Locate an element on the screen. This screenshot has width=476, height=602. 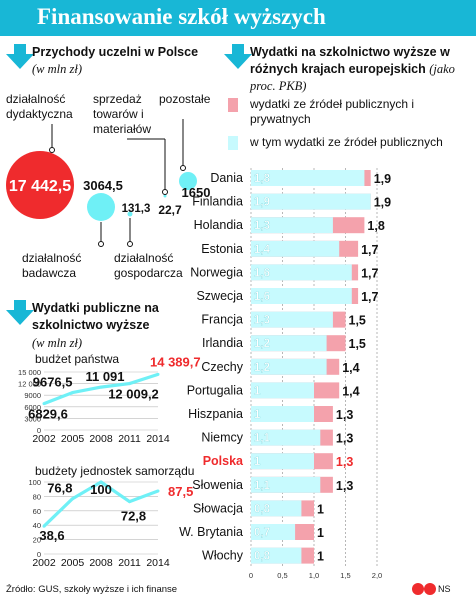
category-label: Słowenia is located at coordinates (217, 485).